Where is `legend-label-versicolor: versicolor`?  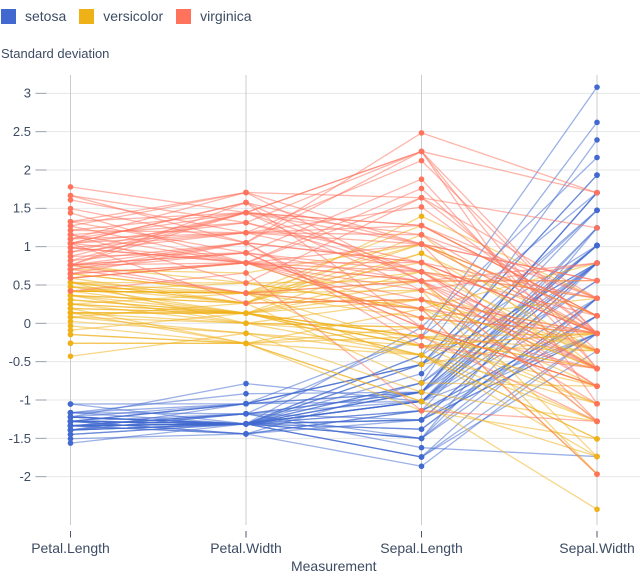
legend-label-versicolor: versicolor is located at coordinates (133, 16).